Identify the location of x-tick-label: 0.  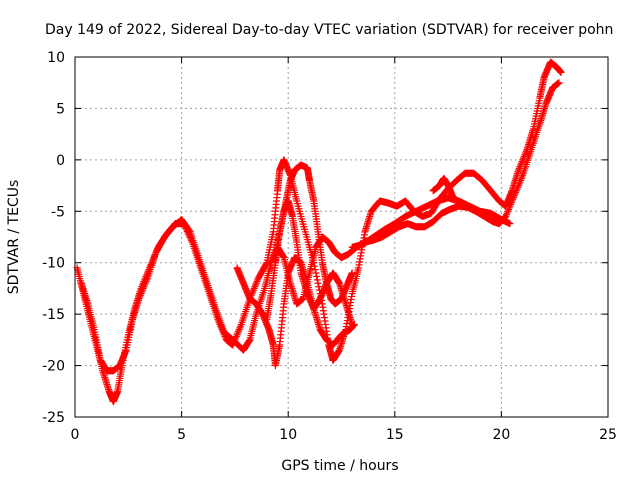
(75, 435).